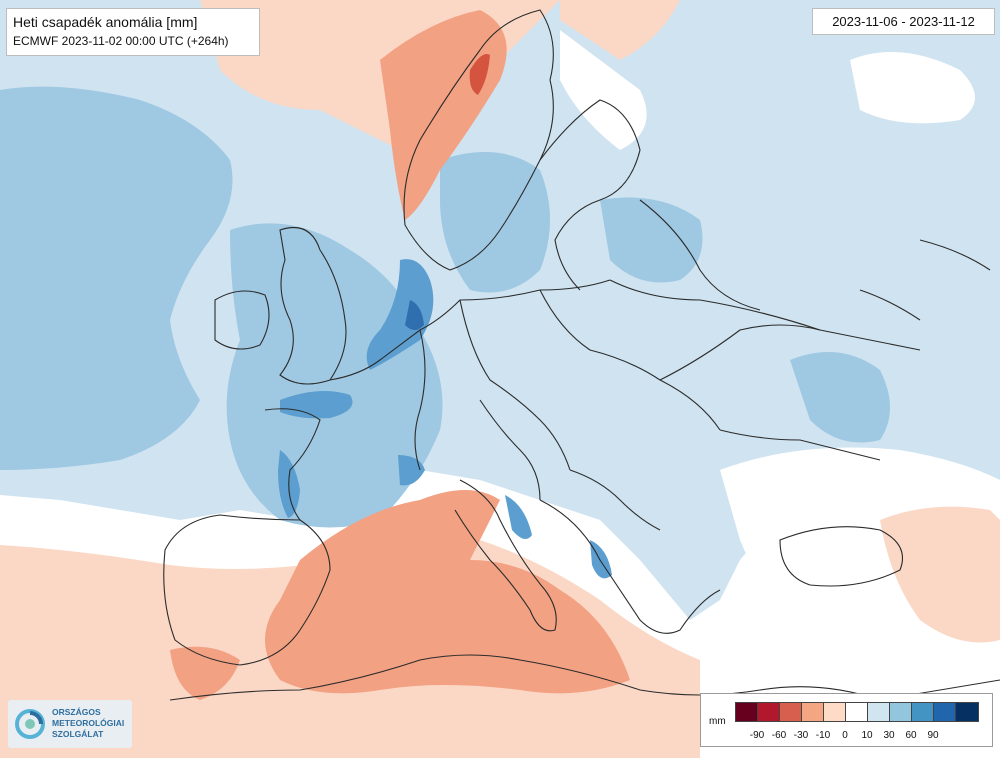 The image size is (1000, 758). I want to click on logo-line-1: ORSZÁGOS, so click(76, 712).